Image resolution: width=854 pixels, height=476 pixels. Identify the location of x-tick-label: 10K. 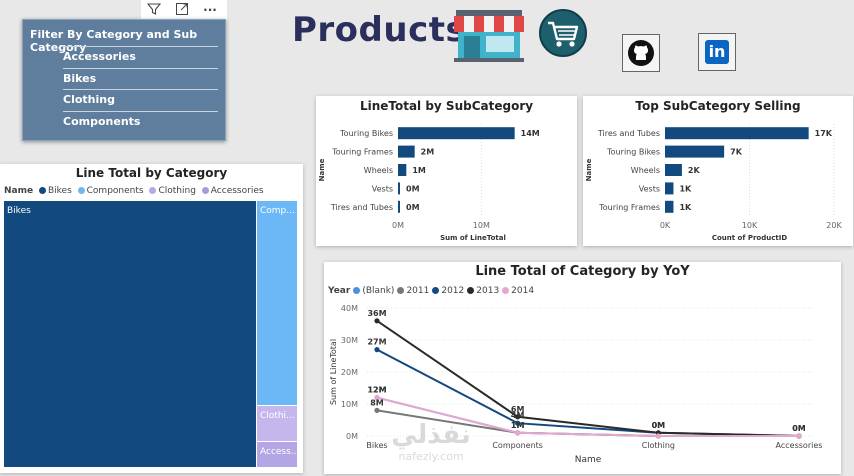
(750, 225).